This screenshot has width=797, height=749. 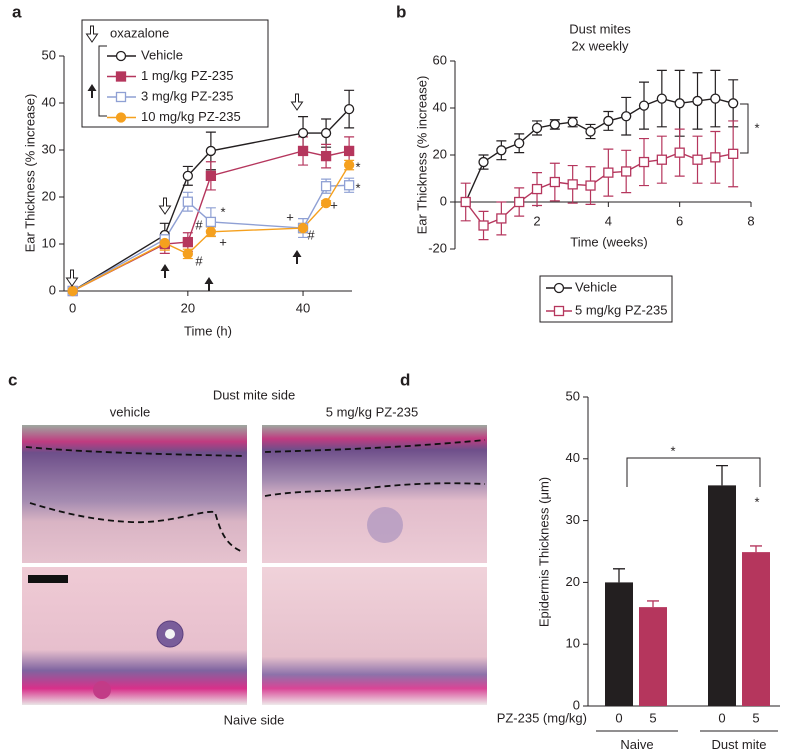 I want to click on x-tick-label: 2, so click(x=536, y=220).